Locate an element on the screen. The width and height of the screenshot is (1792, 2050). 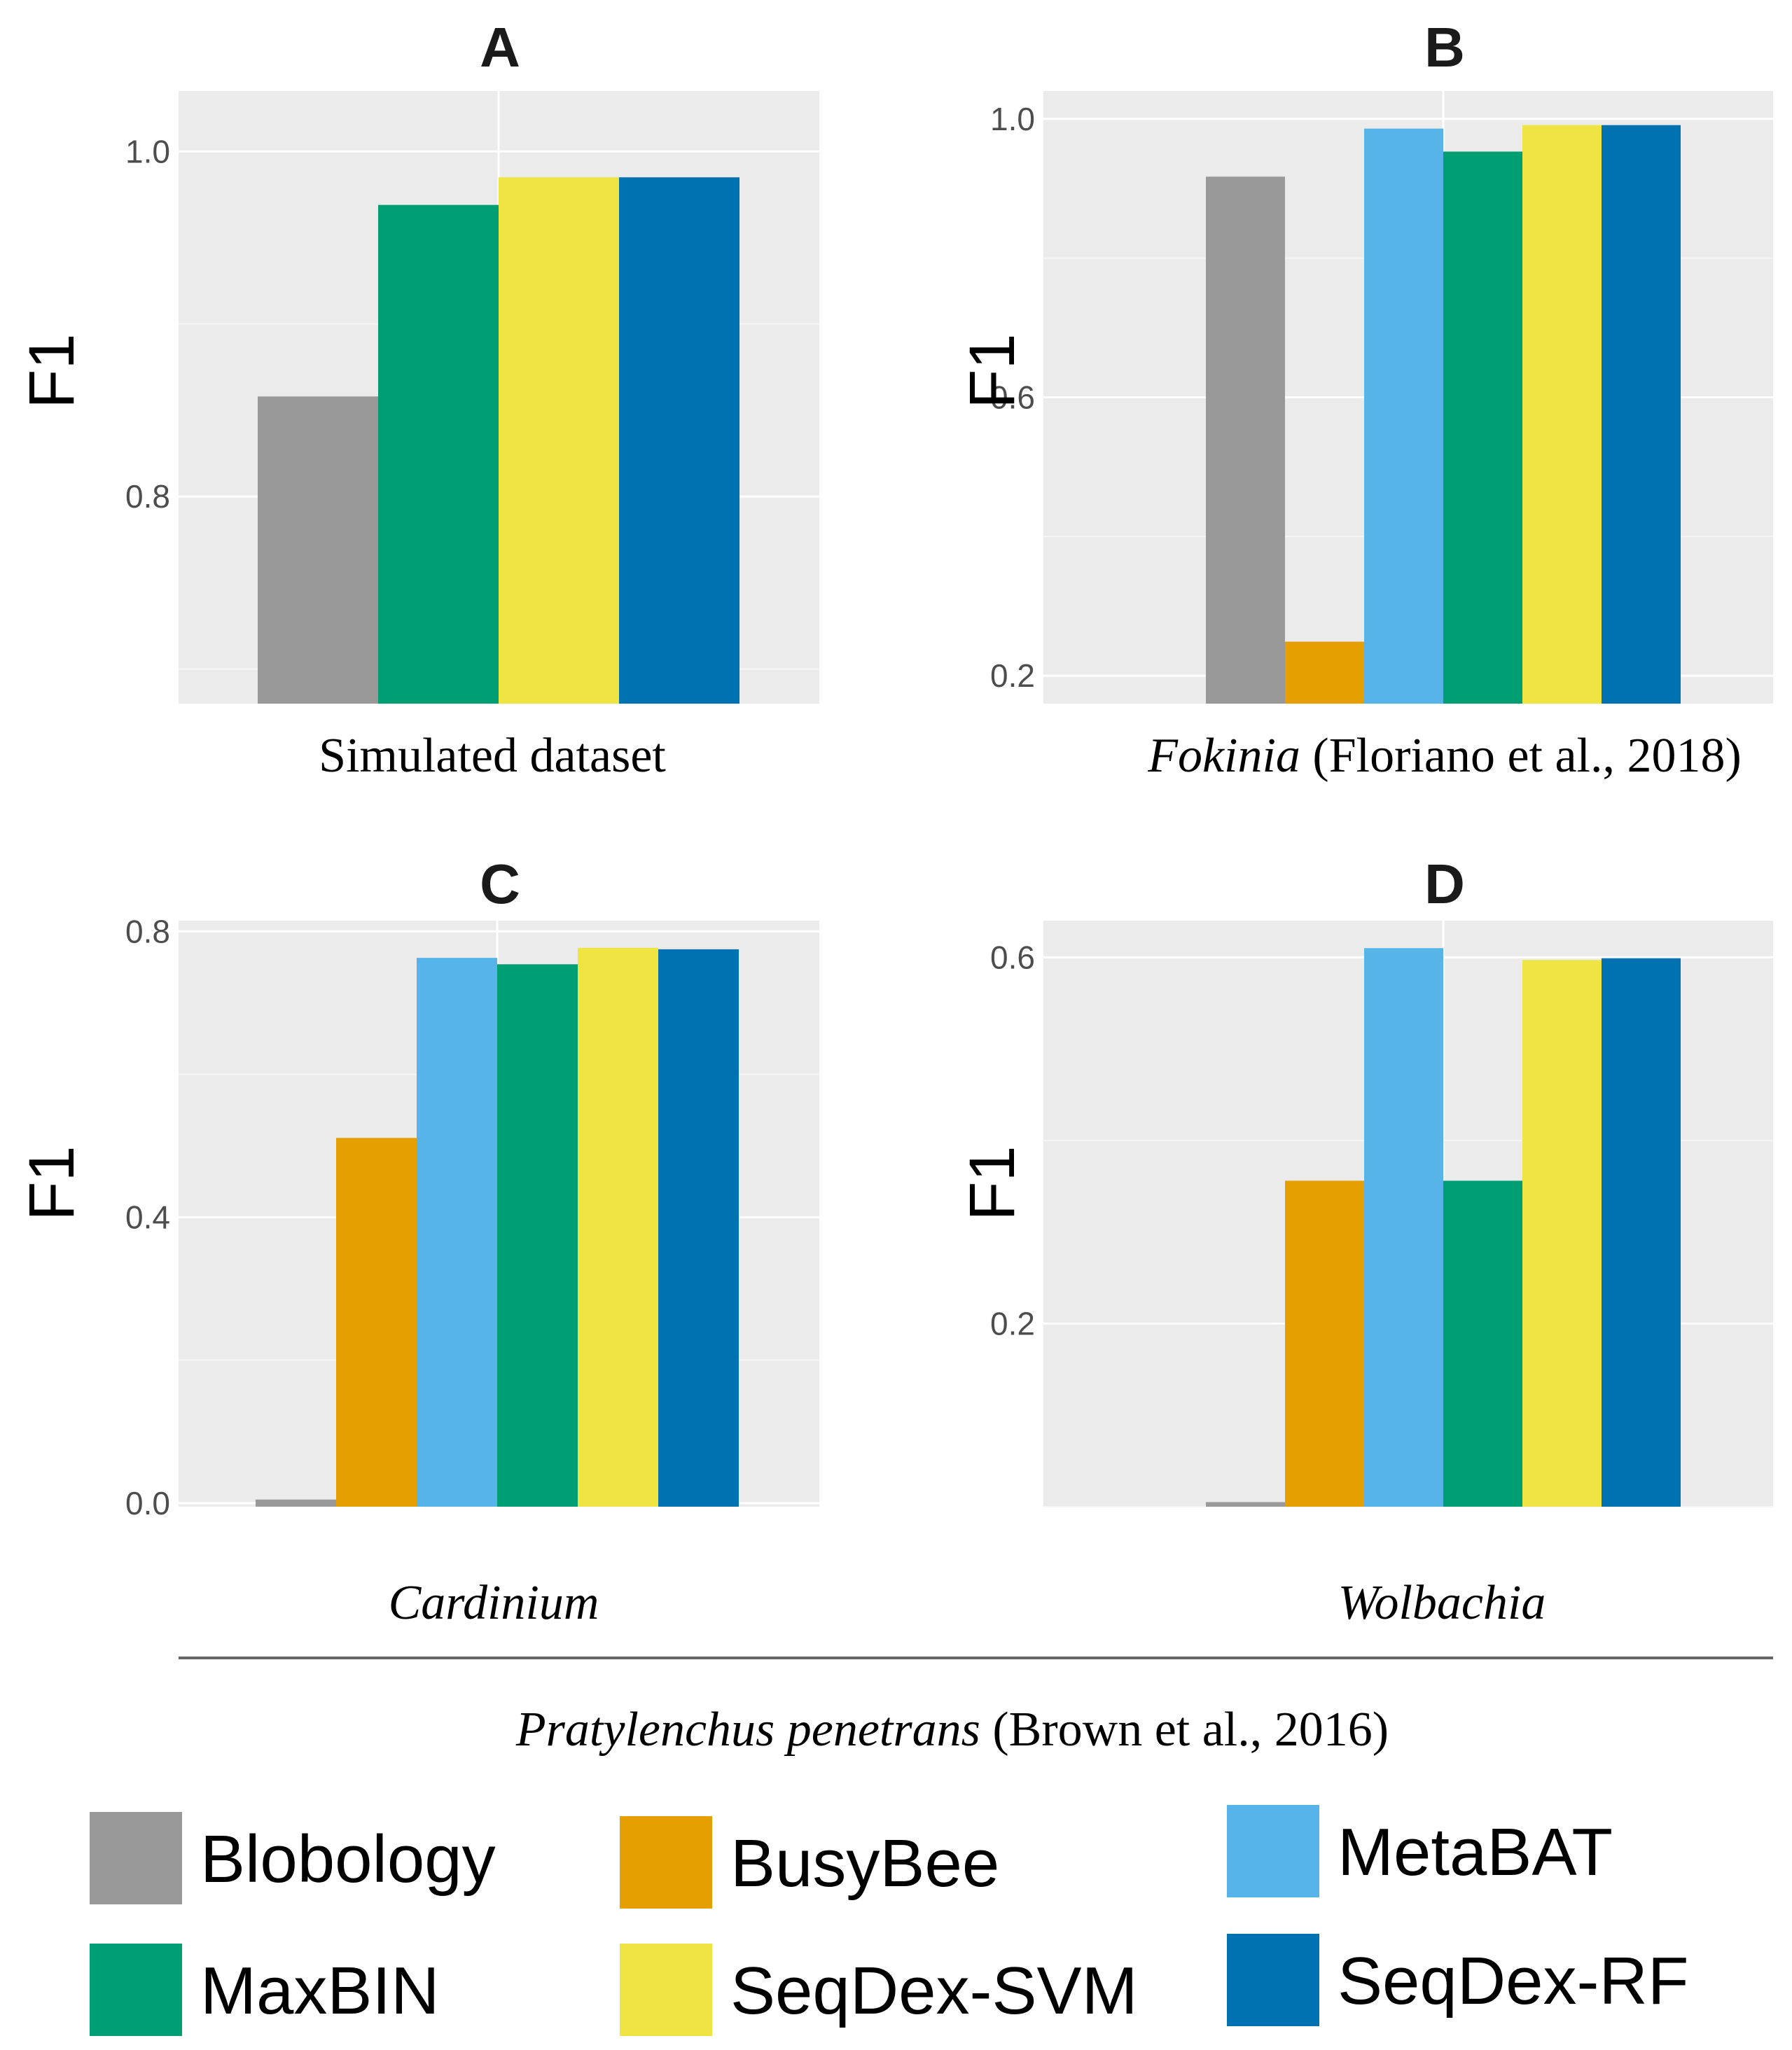
legend-item-busybee: BusyBee is located at coordinates (809, 1862).